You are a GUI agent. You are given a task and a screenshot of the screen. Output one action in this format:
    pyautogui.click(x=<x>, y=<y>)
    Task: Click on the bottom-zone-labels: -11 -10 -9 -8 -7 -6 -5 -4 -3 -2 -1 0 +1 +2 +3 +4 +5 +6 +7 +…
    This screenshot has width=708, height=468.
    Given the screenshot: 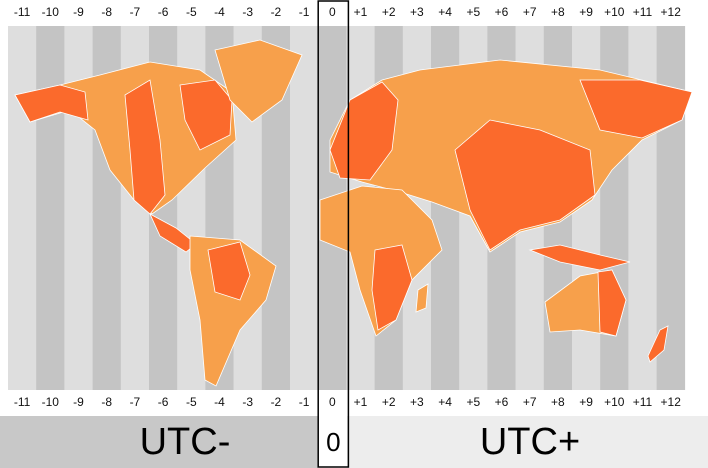 What is the action you would take?
    pyautogui.click(x=347, y=402)
    